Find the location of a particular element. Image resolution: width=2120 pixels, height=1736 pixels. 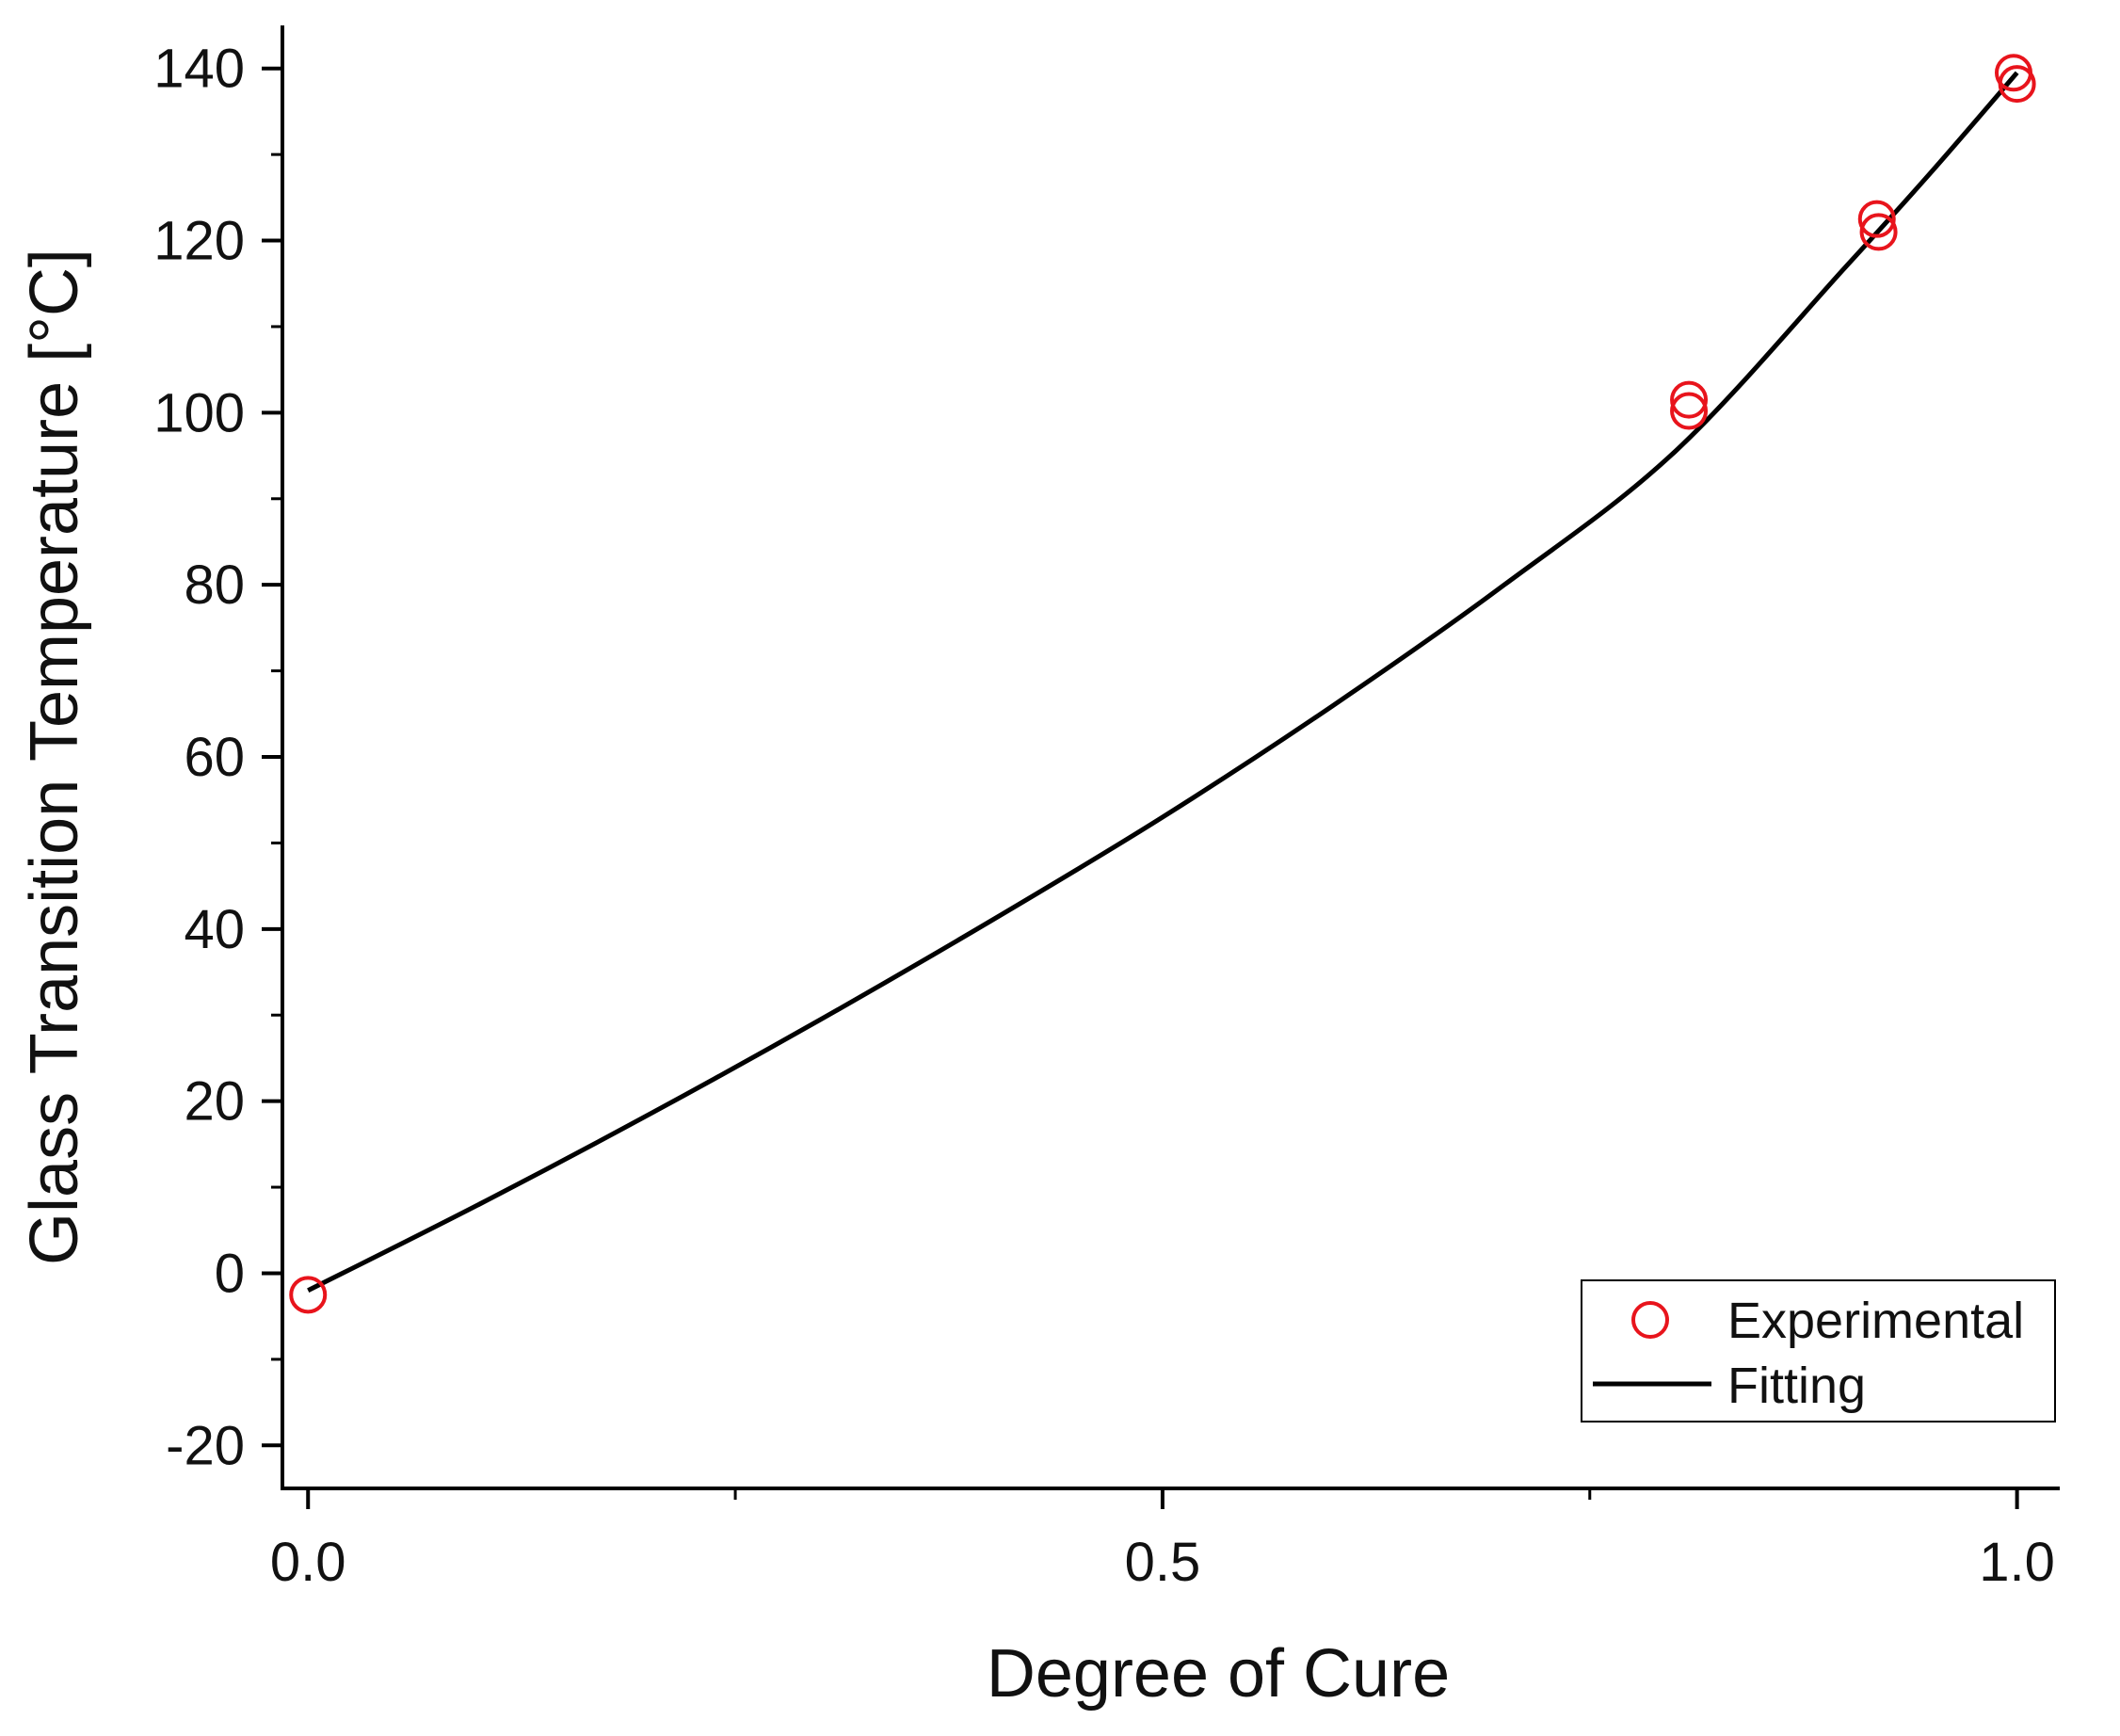

y-tick-label: 20 is located at coordinates (214, 1102).